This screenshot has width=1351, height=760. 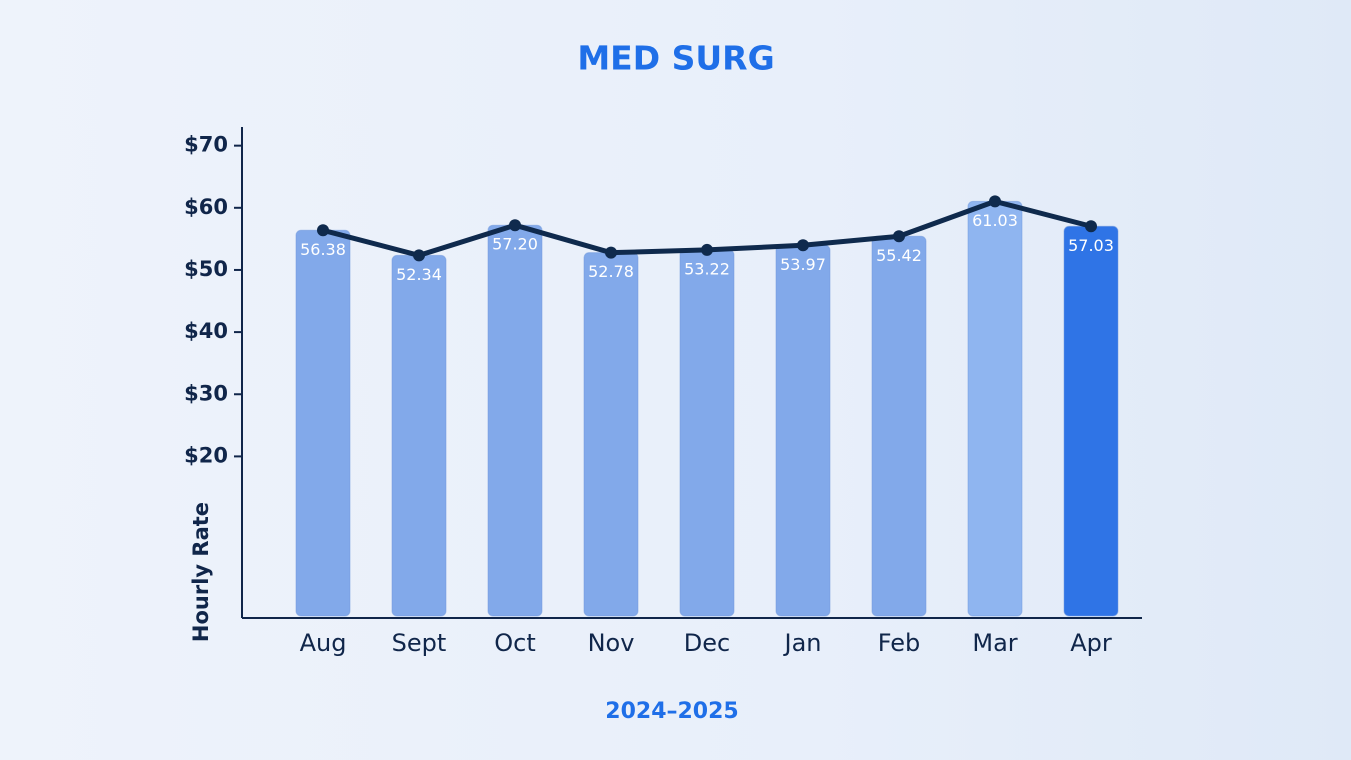 I want to click on y-axis-label: Hourly Rate, so click(x=201, y=572).